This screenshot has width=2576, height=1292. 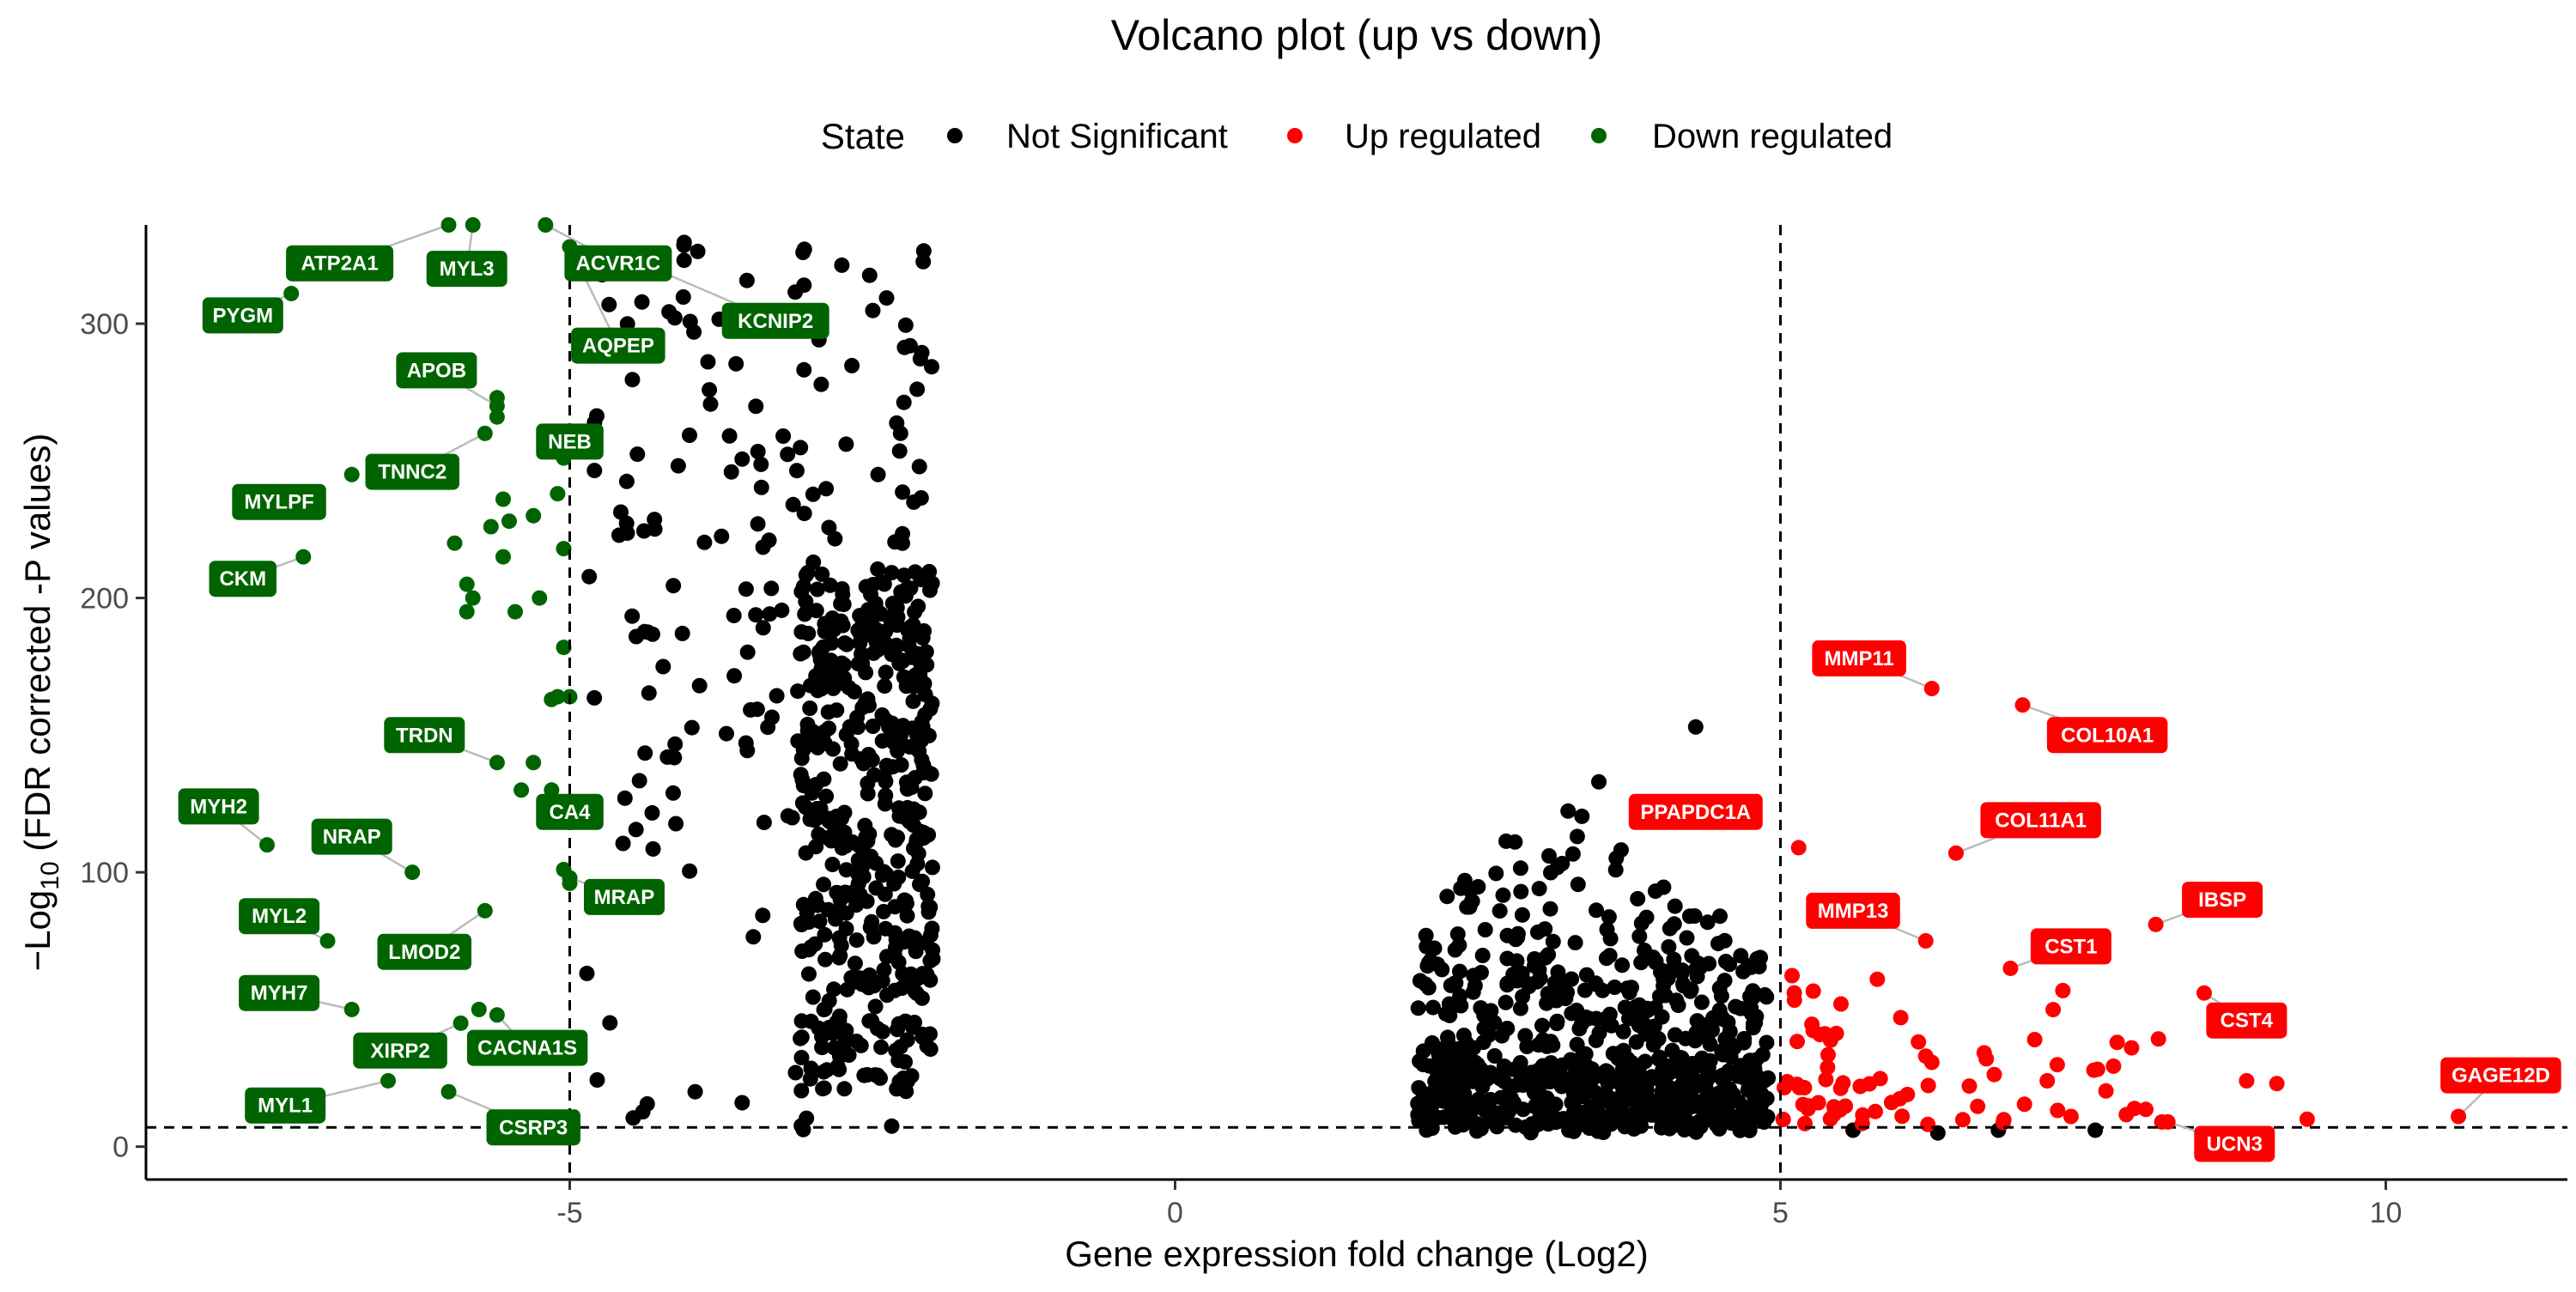 I want to click on legend-label-up: Up regulated, so click(x=1443, y=136).